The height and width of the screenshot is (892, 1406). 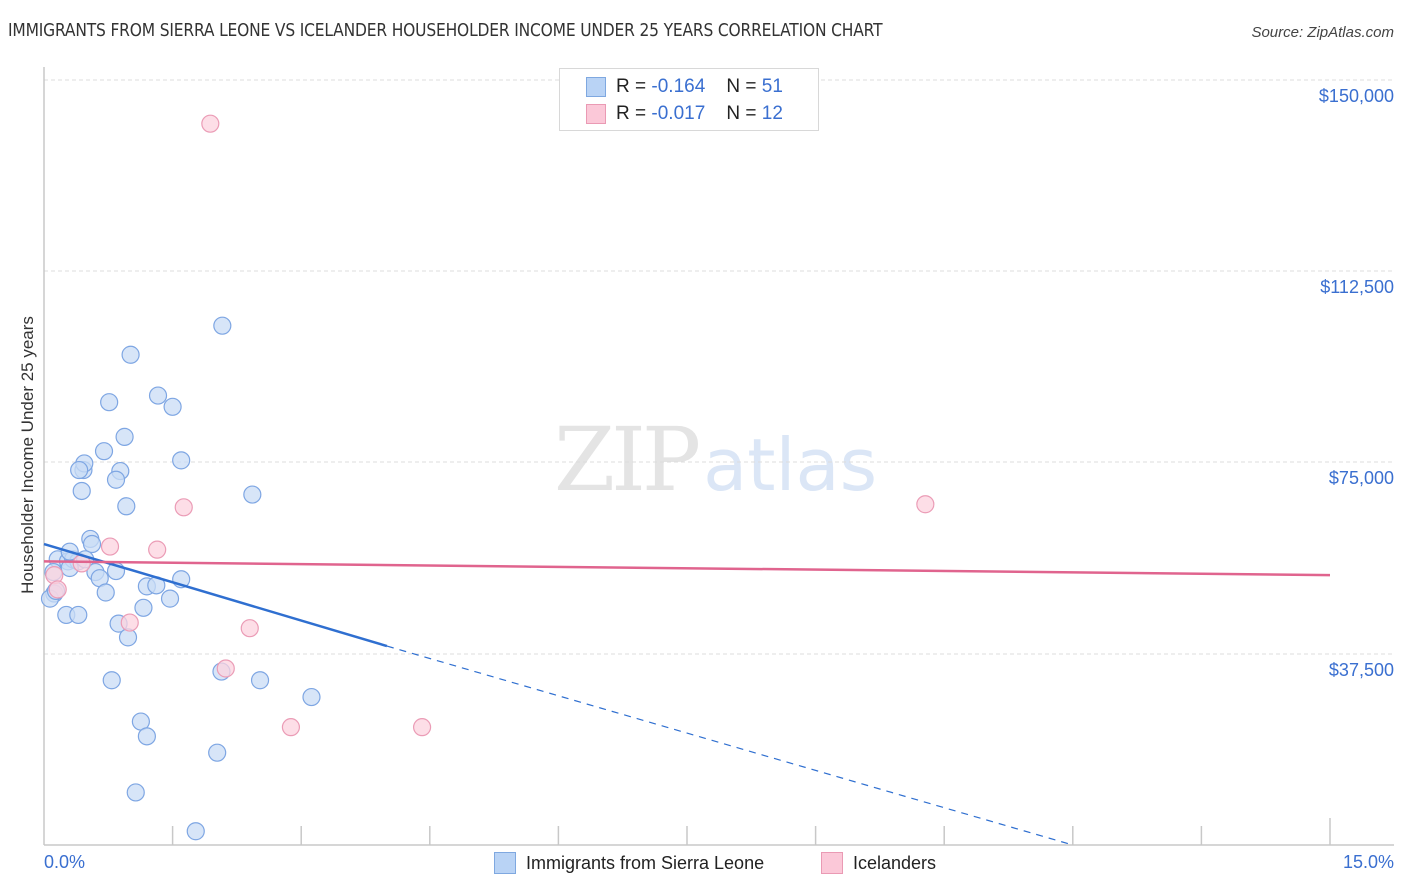 I want to click on legend-row-icelanders: R = -0.017 N = 12, so click(x=684, y=114).